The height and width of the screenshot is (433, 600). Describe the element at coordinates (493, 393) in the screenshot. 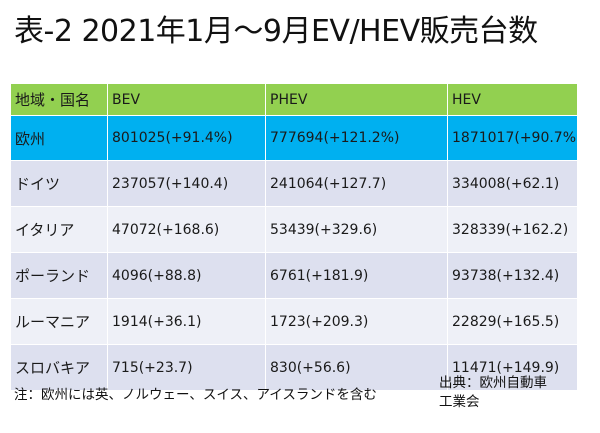

I see `source-citation: 出典：欧州自動車 工業会` at that location.